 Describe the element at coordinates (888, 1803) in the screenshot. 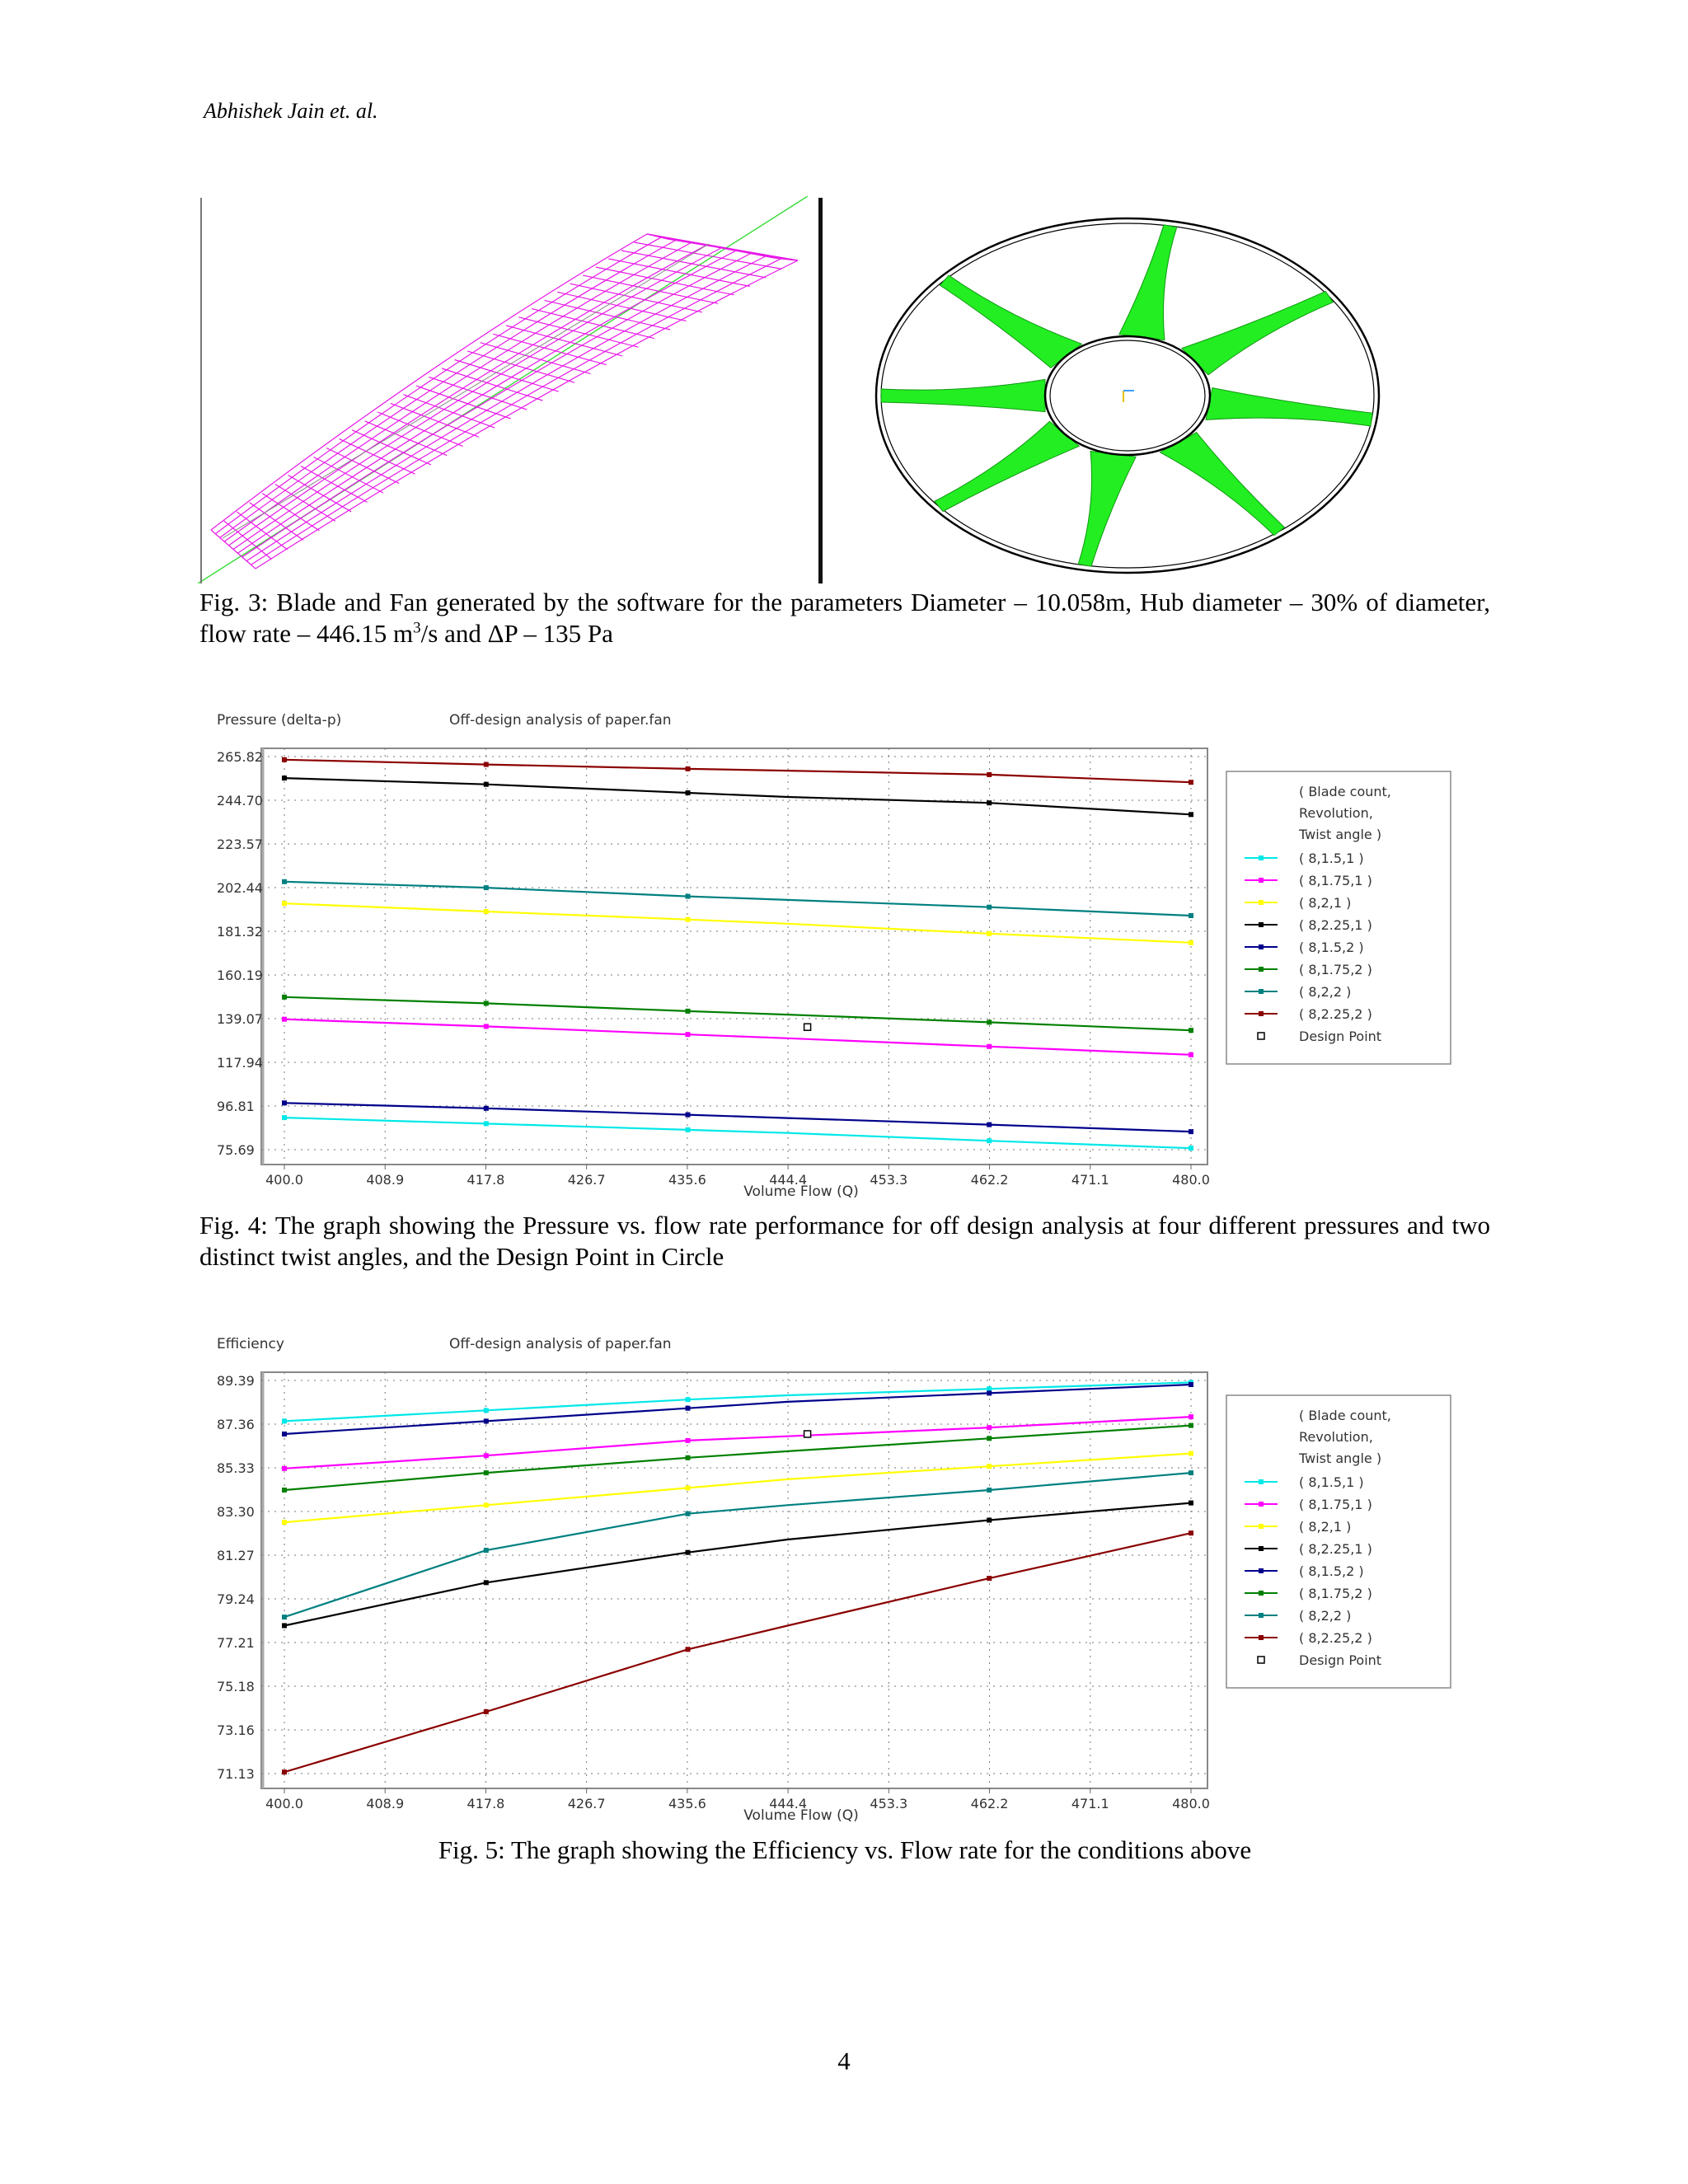

I see `figure5-x-tick-label: 453.3` at that location.